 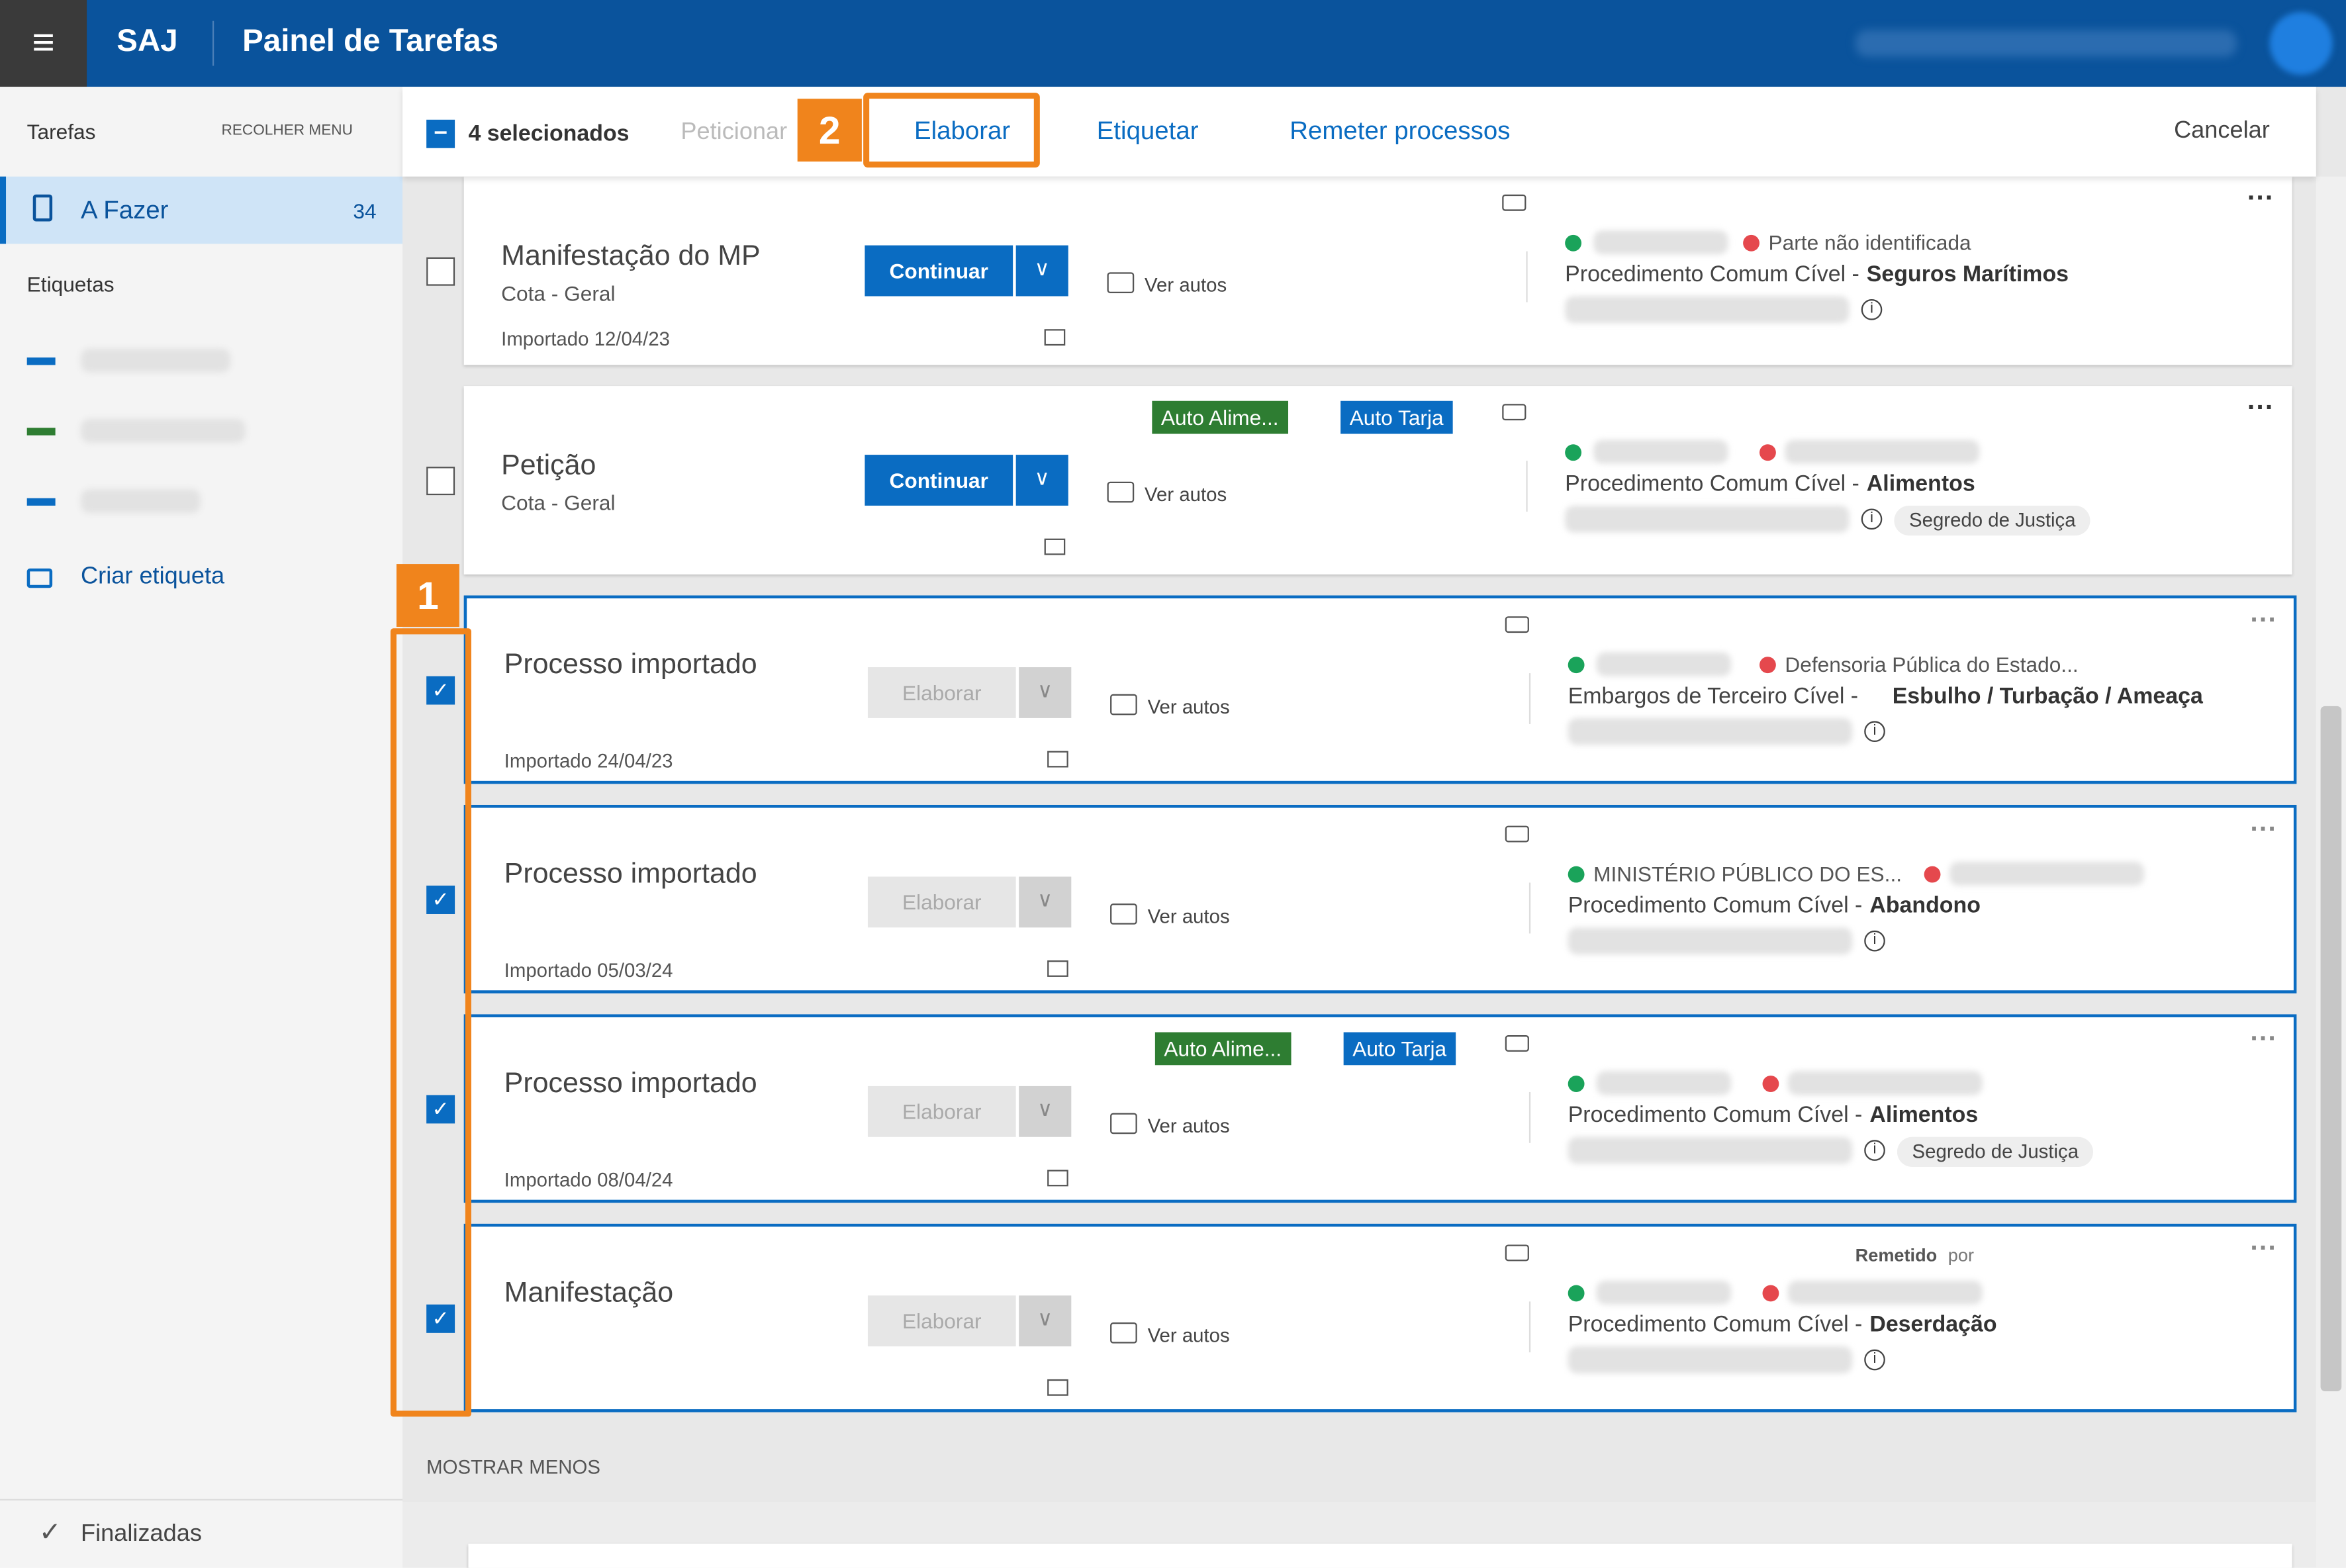 What do you see at coordinates (1933, 1325) in the screenshot?
I see `case-subject: Deserdação` at bounding box center [1933, 1325].